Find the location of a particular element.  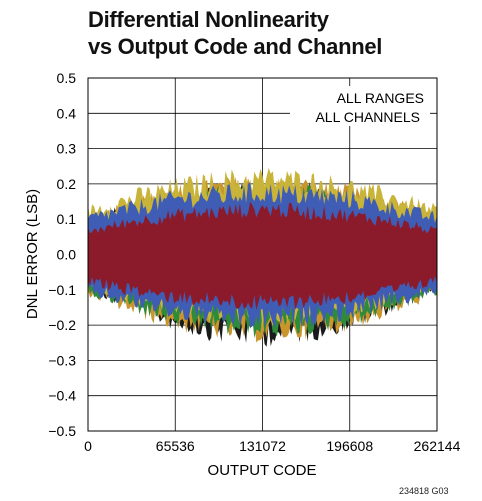

y-tick-labels: 0.5 0.4 0.3 0.2 0.1 0.0 −0.1 −0.2 −0.3 −0.4 −0.5 is located at coordinates (62, 254).